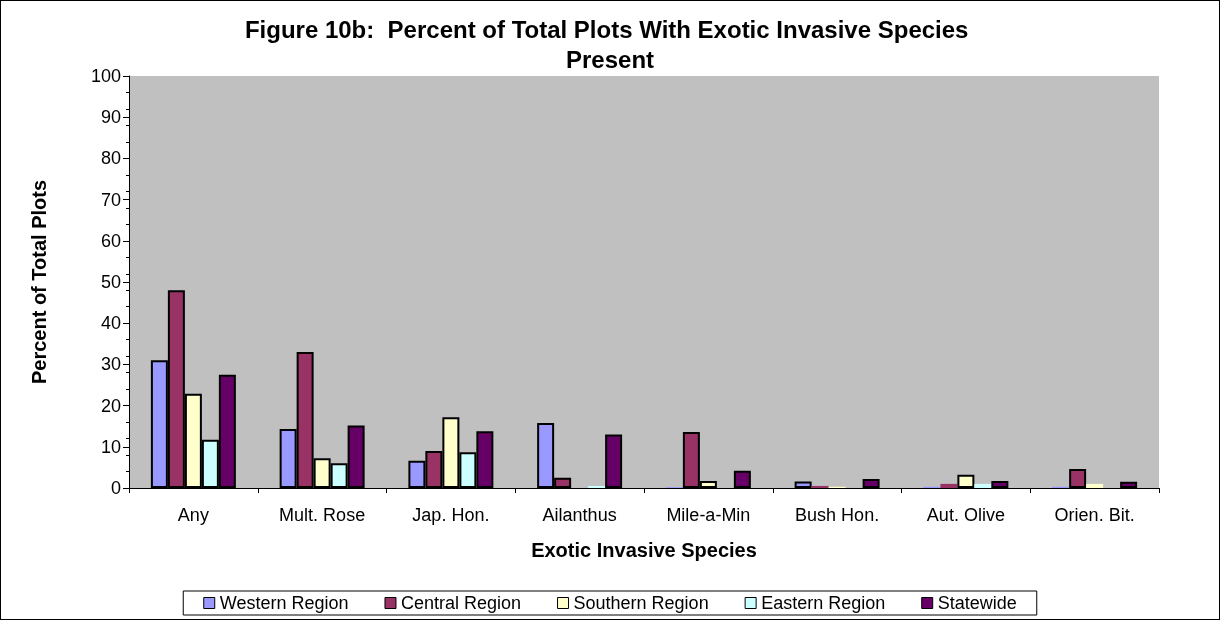 This screenshot has width=1220, height=620. I want to click on y-tick-label: 60, so click(110, 240).